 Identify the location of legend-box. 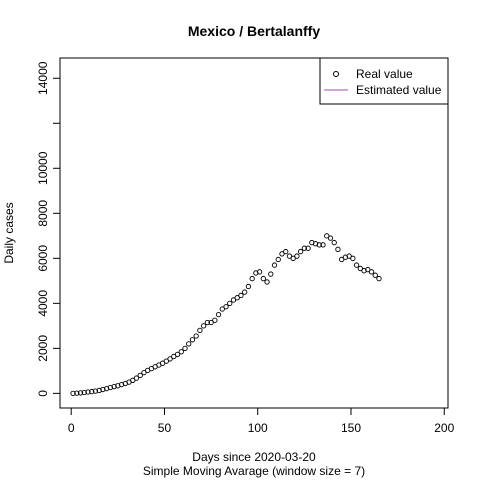
(384, 81).